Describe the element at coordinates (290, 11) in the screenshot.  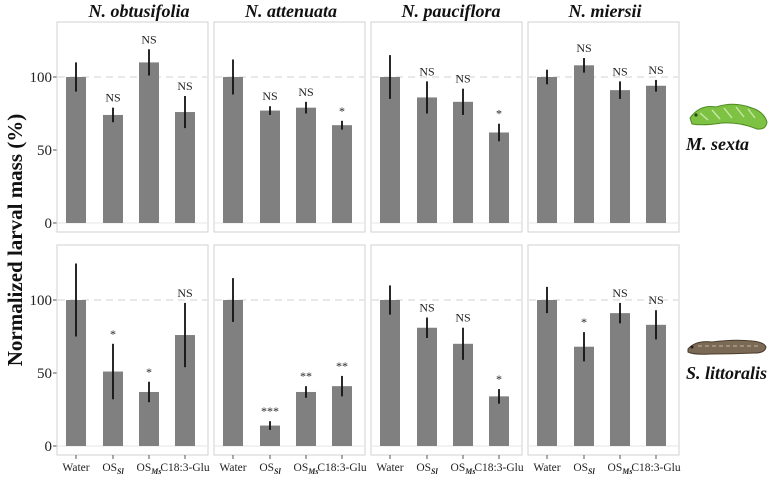
I see `column-title-attenuata: N. attenuata` at that location.